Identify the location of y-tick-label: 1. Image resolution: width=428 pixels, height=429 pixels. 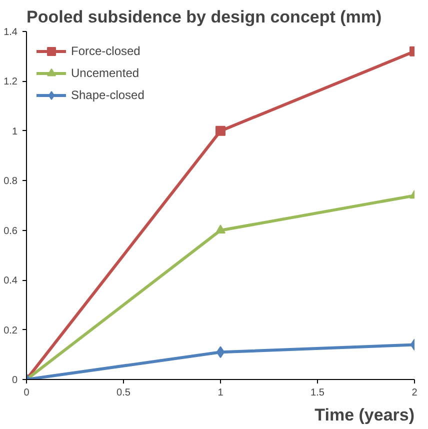
(15, 132).